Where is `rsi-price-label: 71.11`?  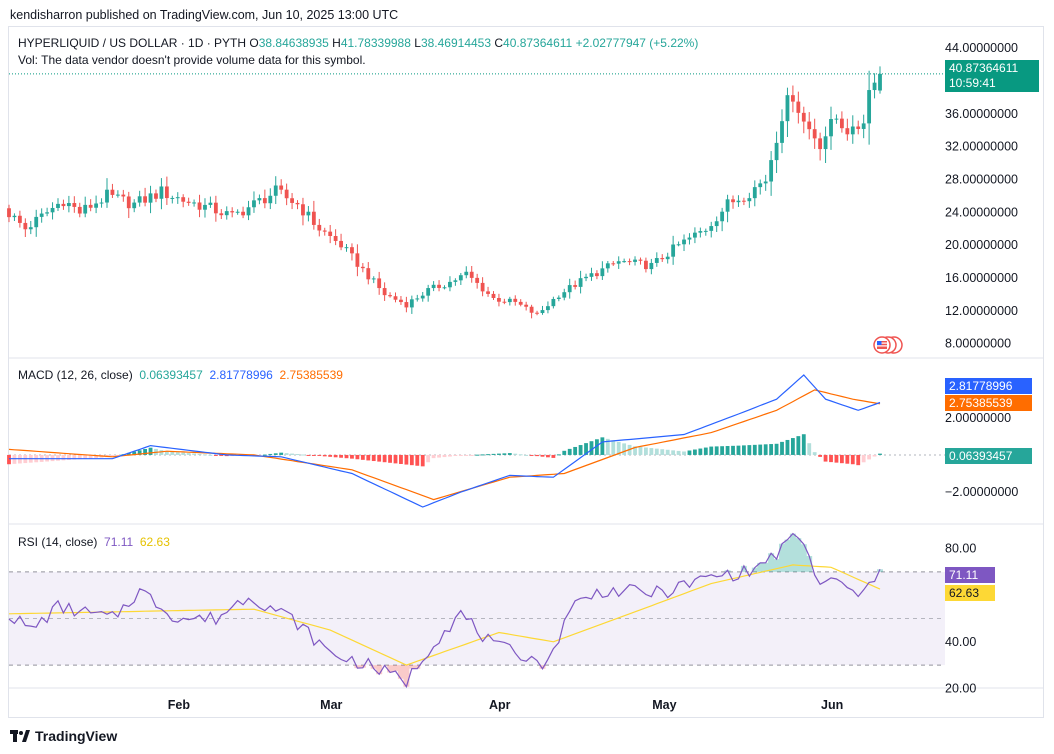
rsi-price-label: 71.11 is located at coordinates (970, 575).